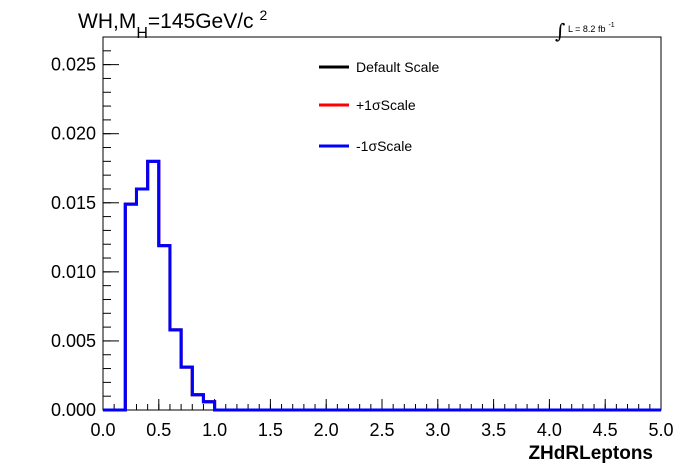  I want to click on x-tick-label: 4.0, so click(549, 430).